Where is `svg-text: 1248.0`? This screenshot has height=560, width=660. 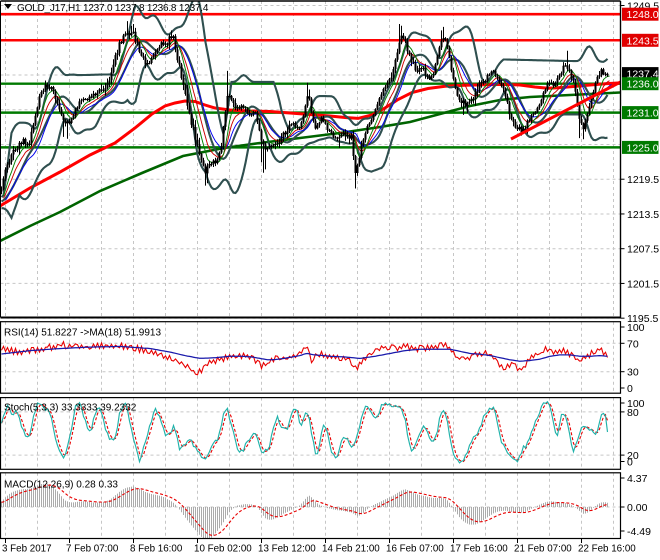 svg-text: 1248.0 is located at coordinates (643, 15).